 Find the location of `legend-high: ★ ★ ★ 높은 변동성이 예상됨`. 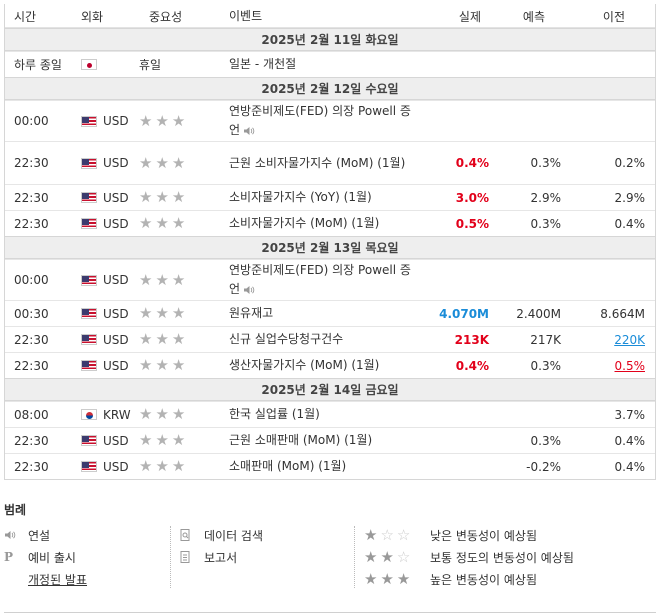

legend-high: ★ ★ ★ 높은 변동성이 예상됨 is located at coordinates (509, 579).